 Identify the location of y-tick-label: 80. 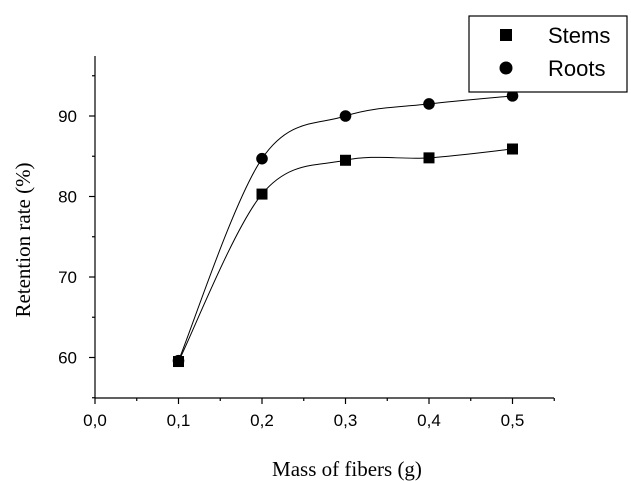
(67, 197).